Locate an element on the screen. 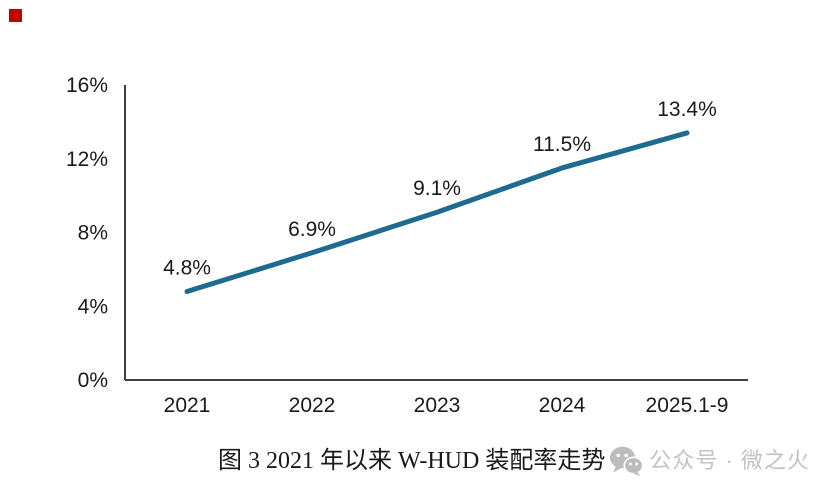 This screenshot has width=823, height=498. data-label: 11.5% is located at coordinates (562, 144).